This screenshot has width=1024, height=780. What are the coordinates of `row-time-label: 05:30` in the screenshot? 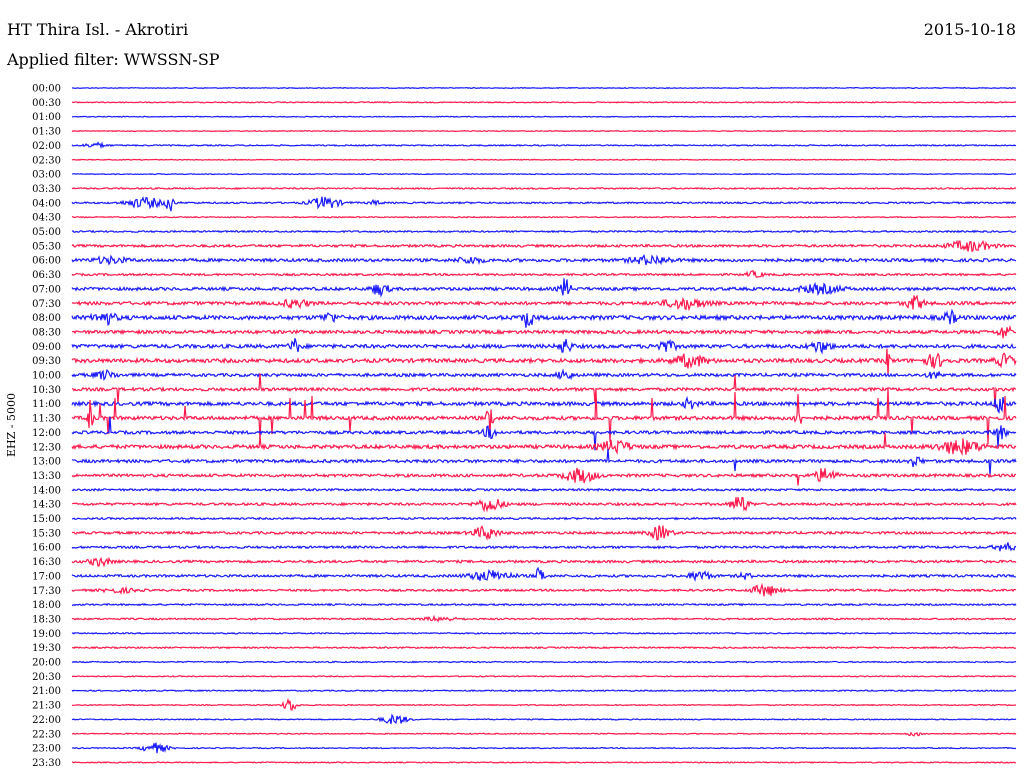 It's located at (46, 246).